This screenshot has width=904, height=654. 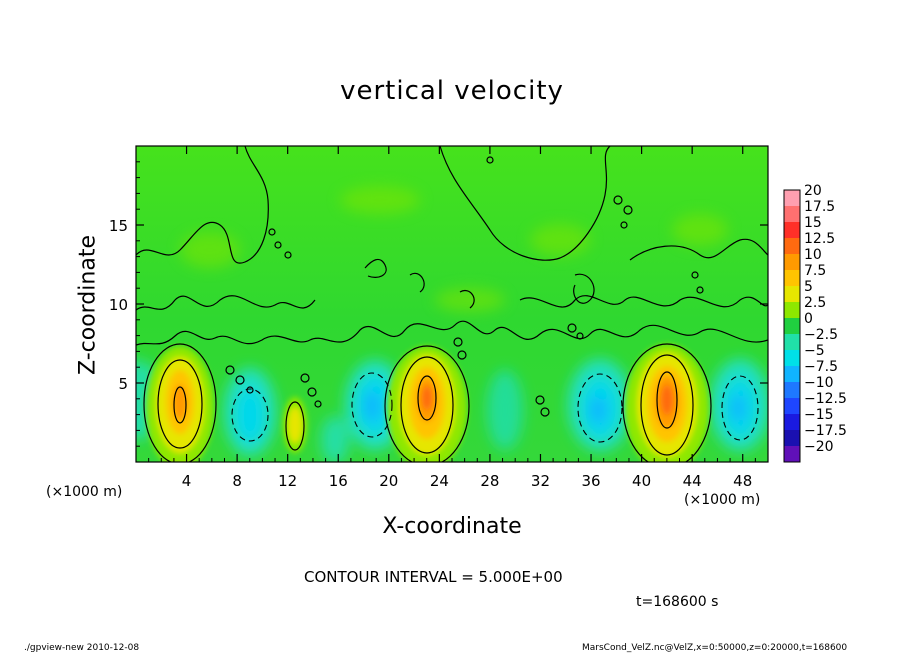 I want to click on x-tick-label: 48, so click(x=742, y=481).